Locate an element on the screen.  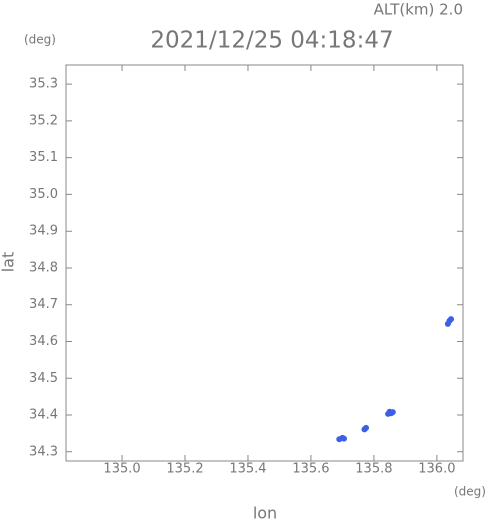
y-tick-label: 34.9 is located at coordinates (43, 231).